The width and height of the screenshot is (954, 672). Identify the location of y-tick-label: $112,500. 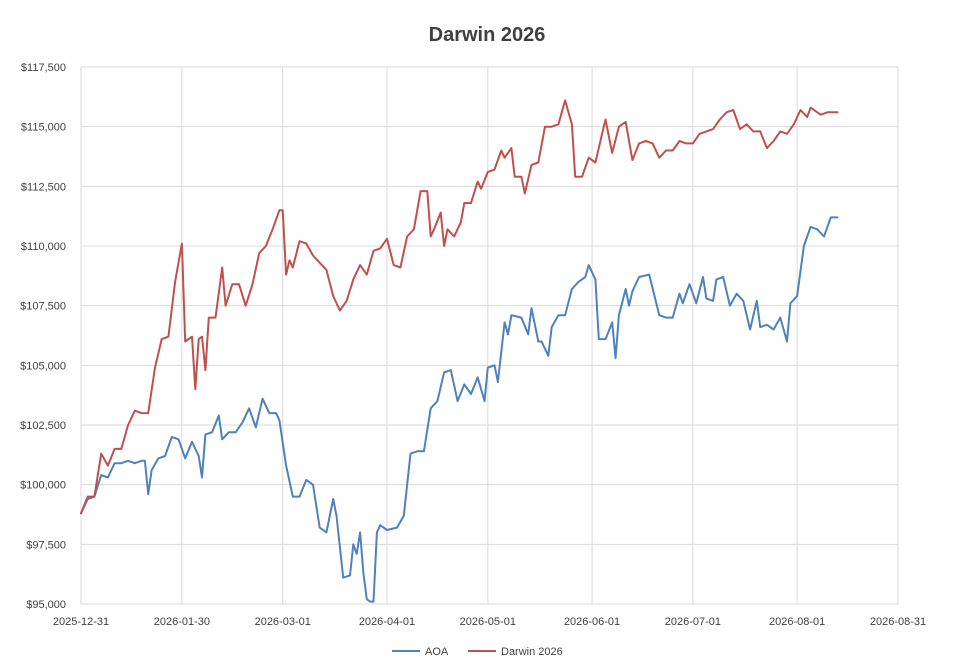
(43, 187).